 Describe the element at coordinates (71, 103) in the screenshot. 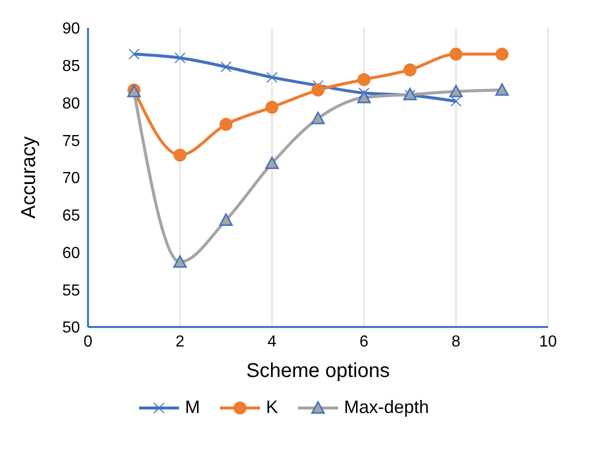

I see `y-tick-label: 80` at that location.